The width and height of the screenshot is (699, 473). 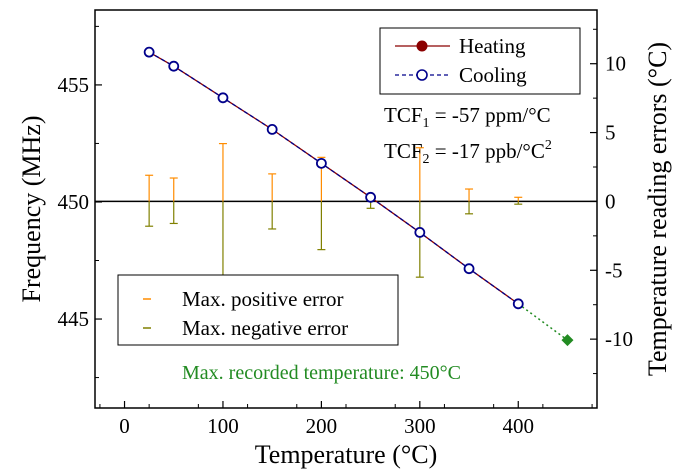 What do you see at coordinates (614, 270) in the screenshot?
I see `y-right-tick-label--5: -5` at bounding box center [614, 270].